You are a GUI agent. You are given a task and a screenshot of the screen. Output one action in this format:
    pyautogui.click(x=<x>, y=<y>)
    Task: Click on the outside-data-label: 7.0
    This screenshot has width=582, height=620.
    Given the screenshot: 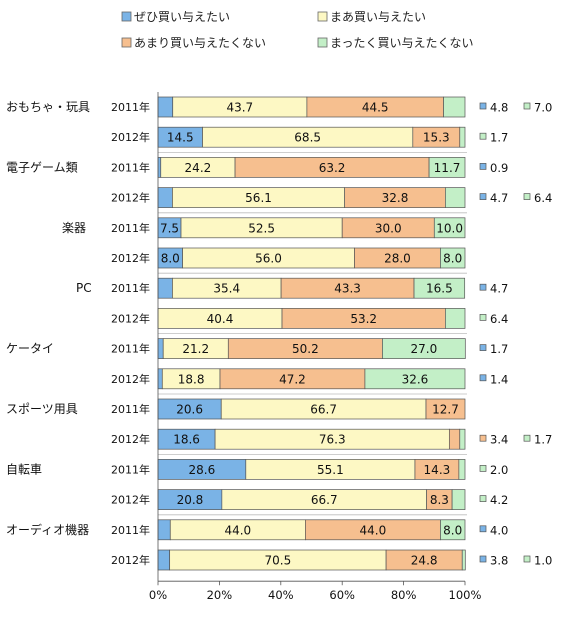 What is the action you would take?
    pyautogui.click(x=543, y=108)
    